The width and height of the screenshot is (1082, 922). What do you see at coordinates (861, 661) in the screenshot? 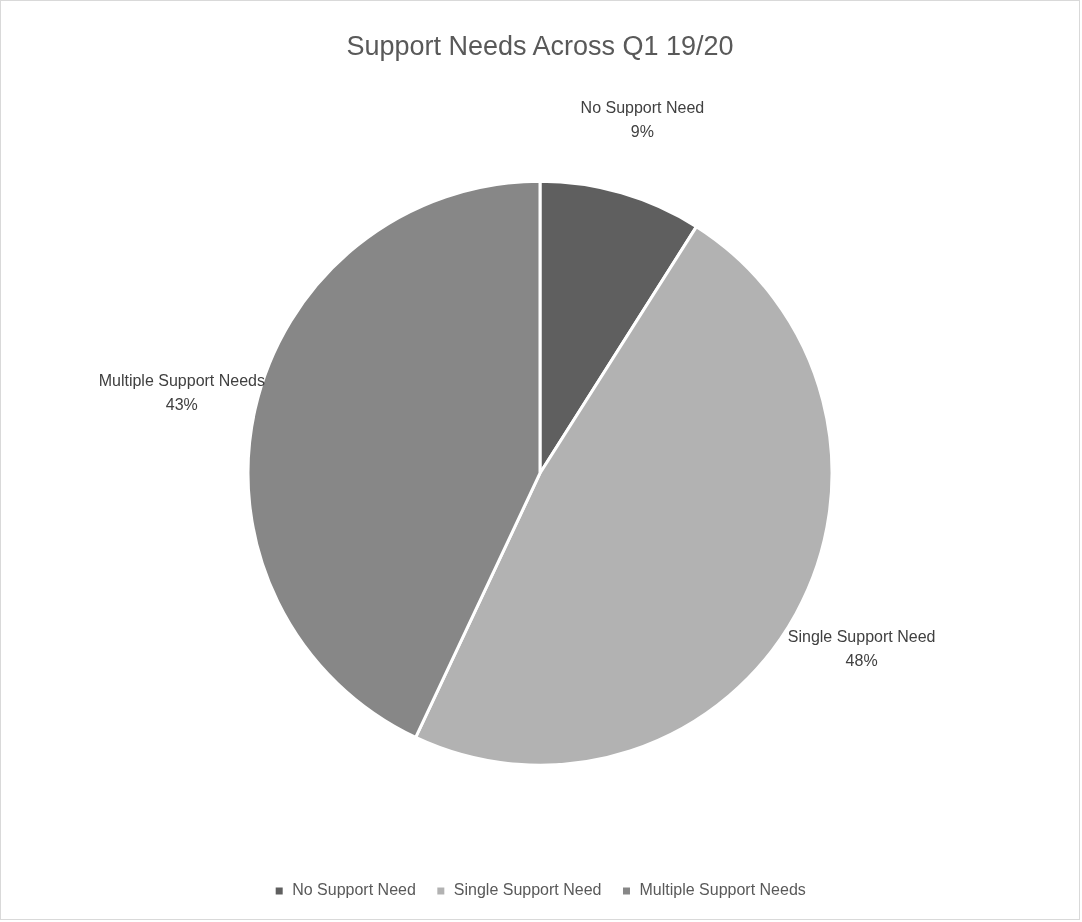
I see `data-label: 48%` at bounding box center [861, 661].